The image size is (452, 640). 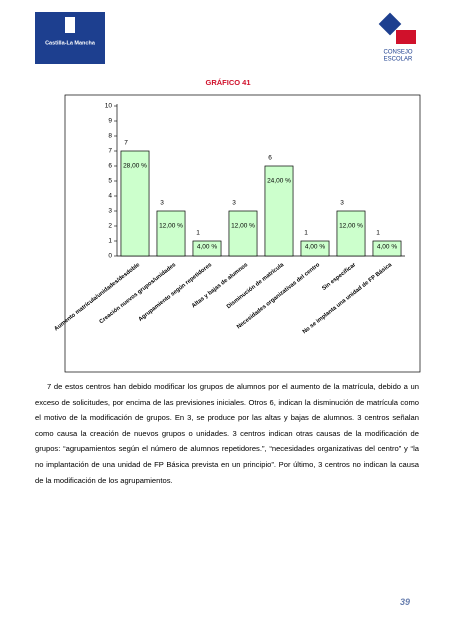 I want to click on y-tick-label: 5, so click(x=110, y=181).